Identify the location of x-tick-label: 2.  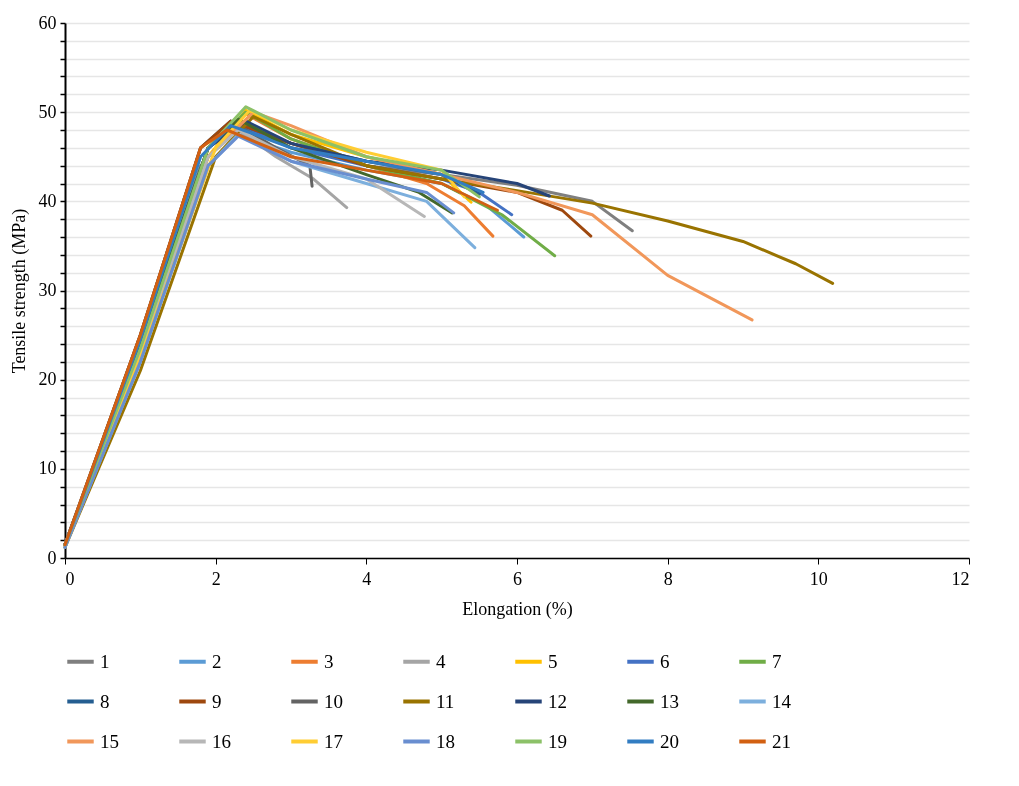
(216, 578).